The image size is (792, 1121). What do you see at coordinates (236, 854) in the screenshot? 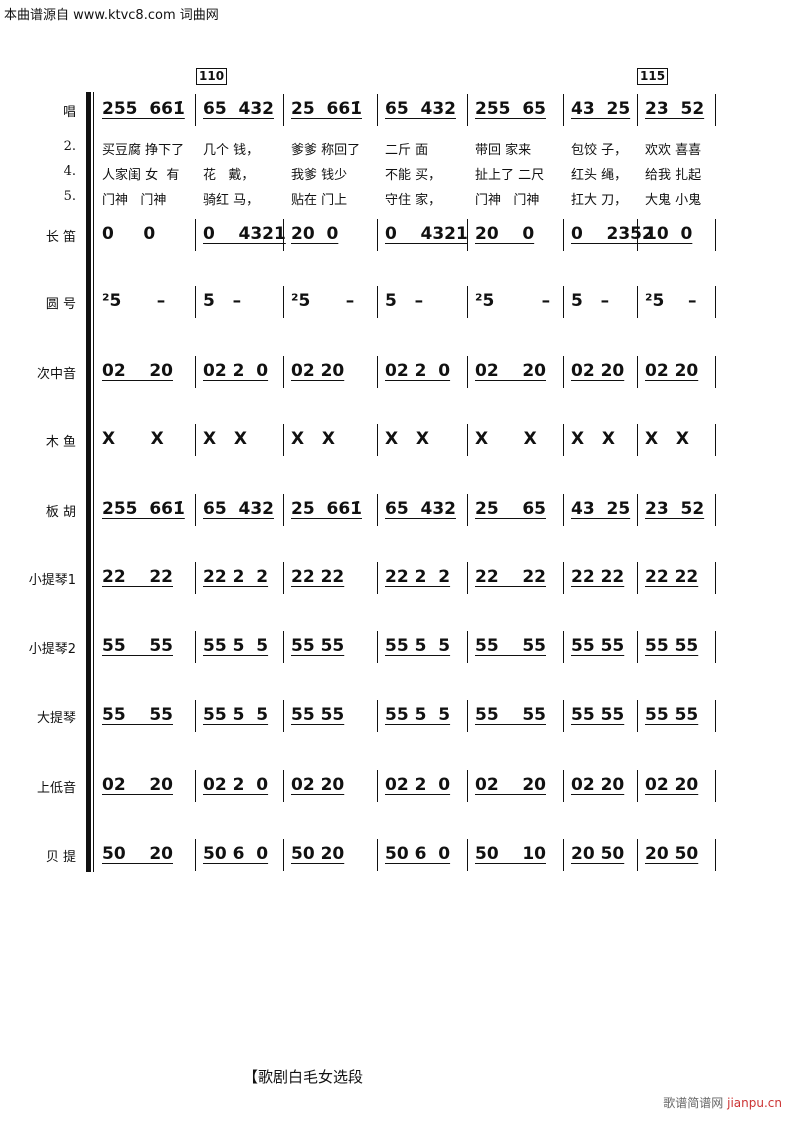
I see `measure: 50 6 0` at bounding box center [236, 854].